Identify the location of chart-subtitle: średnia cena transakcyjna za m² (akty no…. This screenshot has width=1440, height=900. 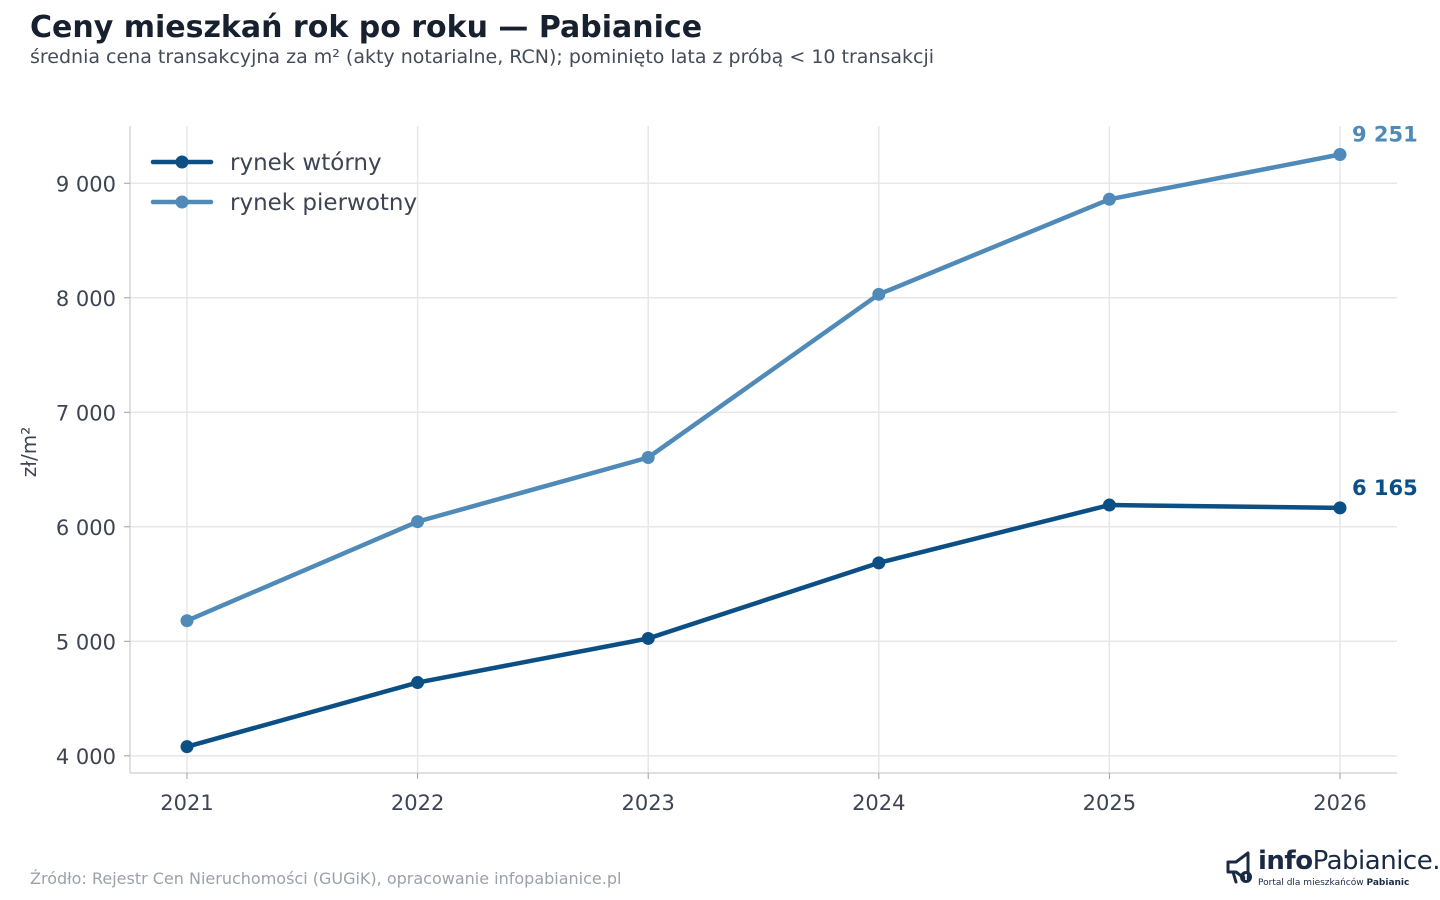
(482, 57).